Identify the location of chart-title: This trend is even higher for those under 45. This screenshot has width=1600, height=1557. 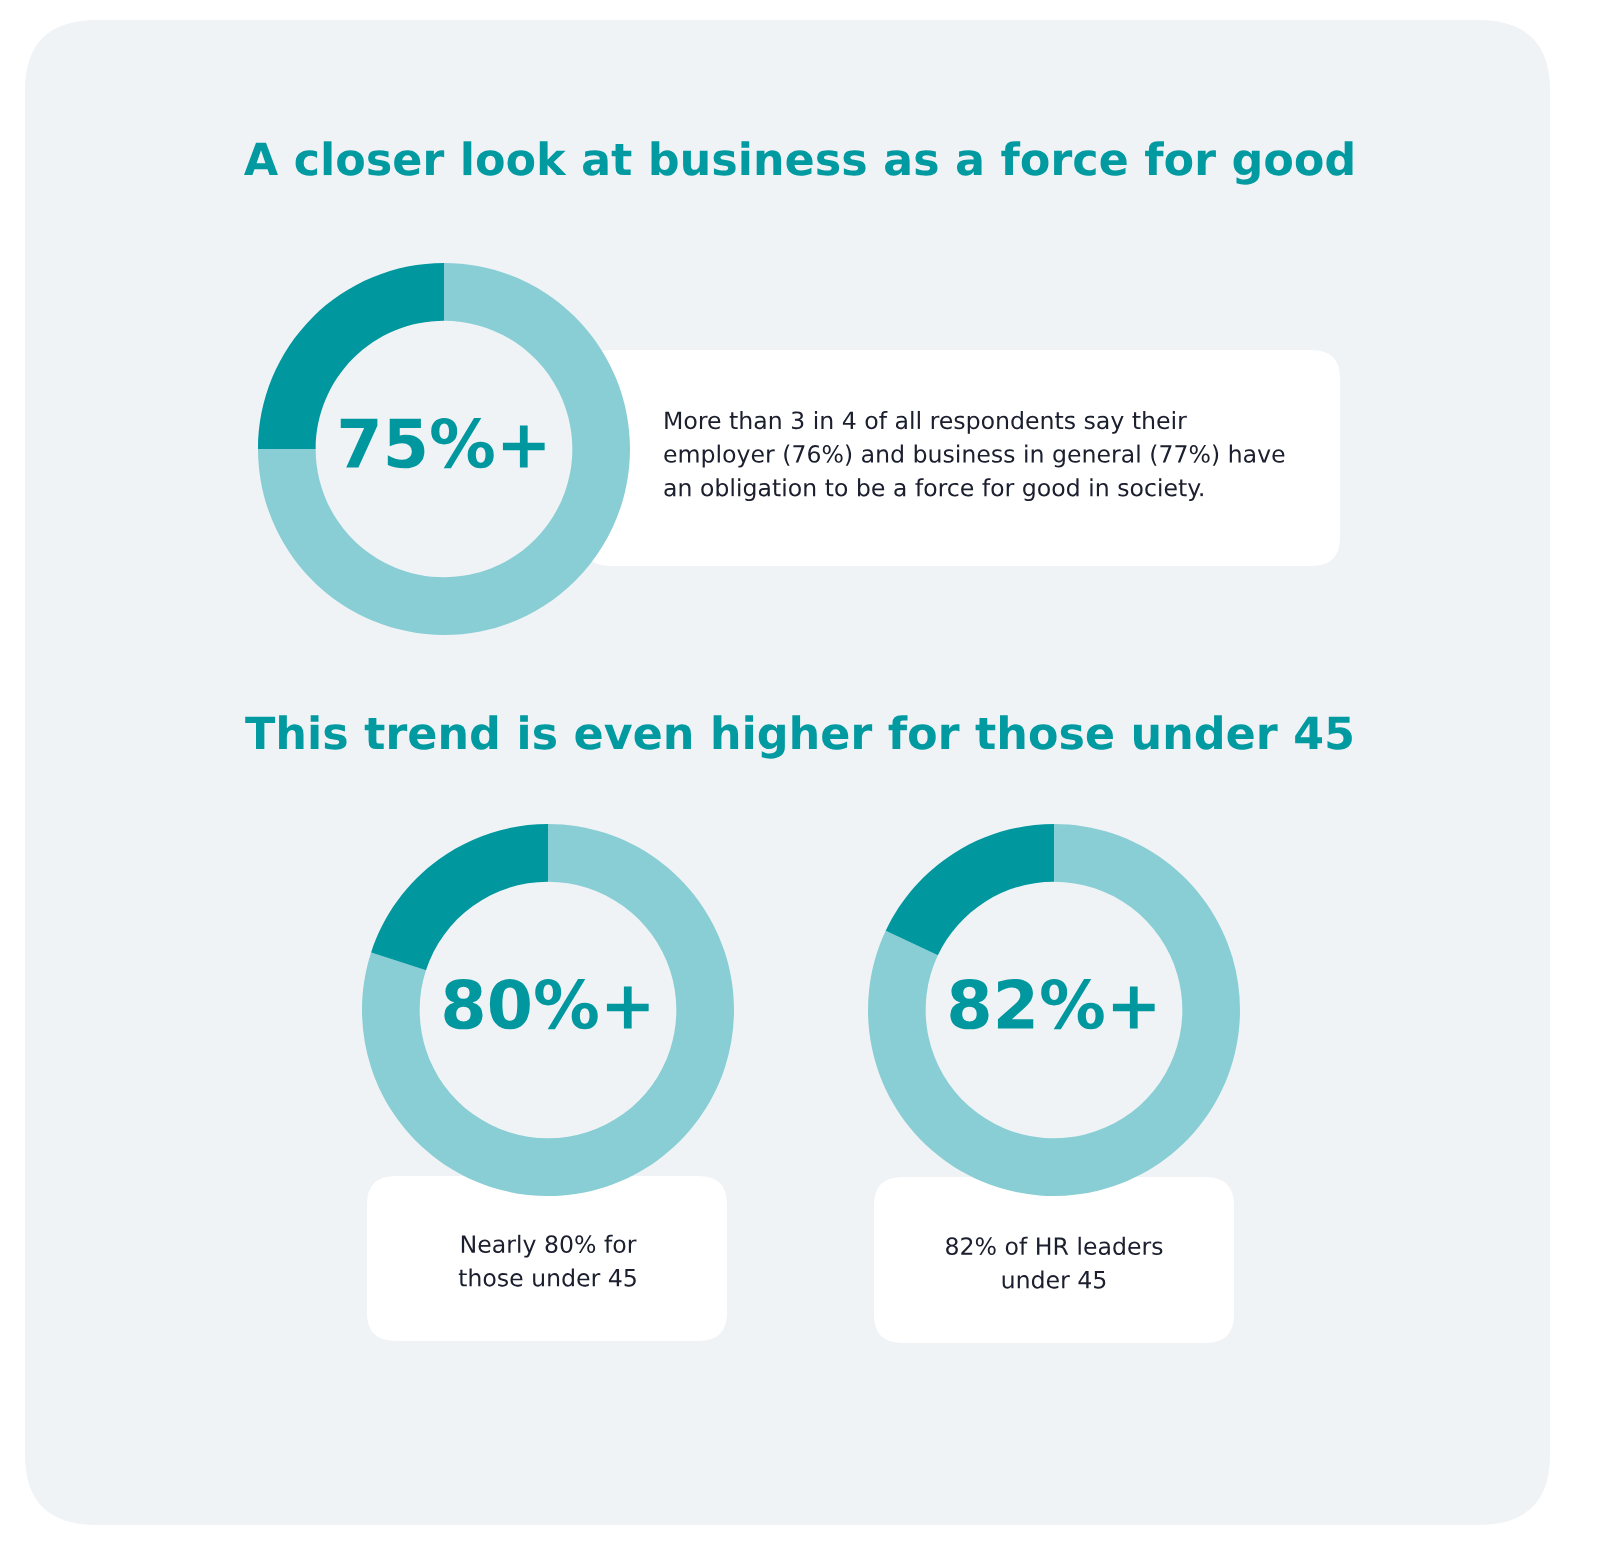
(798, 737).